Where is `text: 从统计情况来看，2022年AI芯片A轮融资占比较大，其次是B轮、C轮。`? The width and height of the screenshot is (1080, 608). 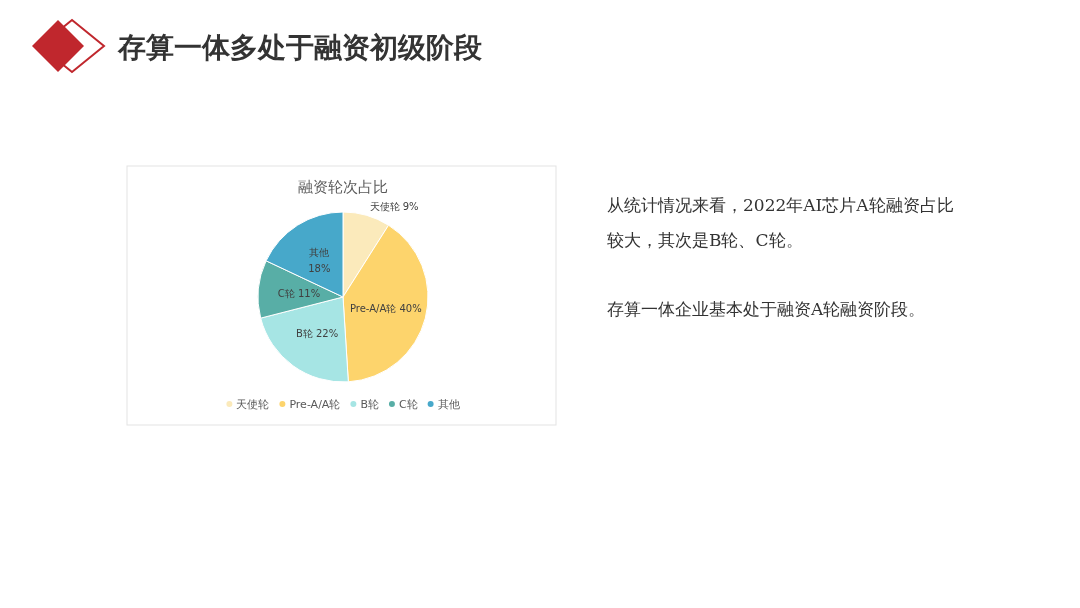
text: 从统计情况来看，2022年AI芯片A轮融资占比较大，其次是B轮、C轮。 is located at coordinates (781, 223).